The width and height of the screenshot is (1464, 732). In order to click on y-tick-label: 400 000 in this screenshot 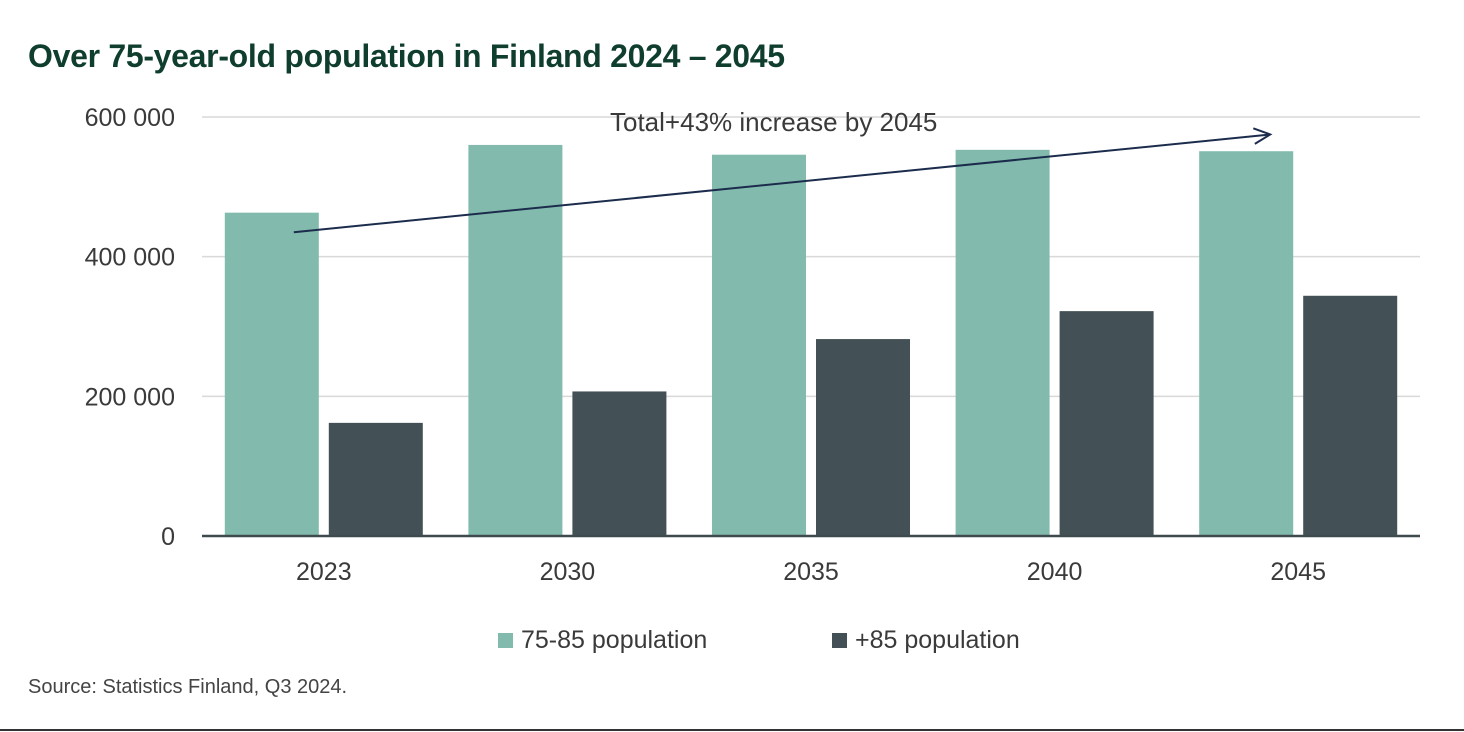, I will do `click(130, 258)`.